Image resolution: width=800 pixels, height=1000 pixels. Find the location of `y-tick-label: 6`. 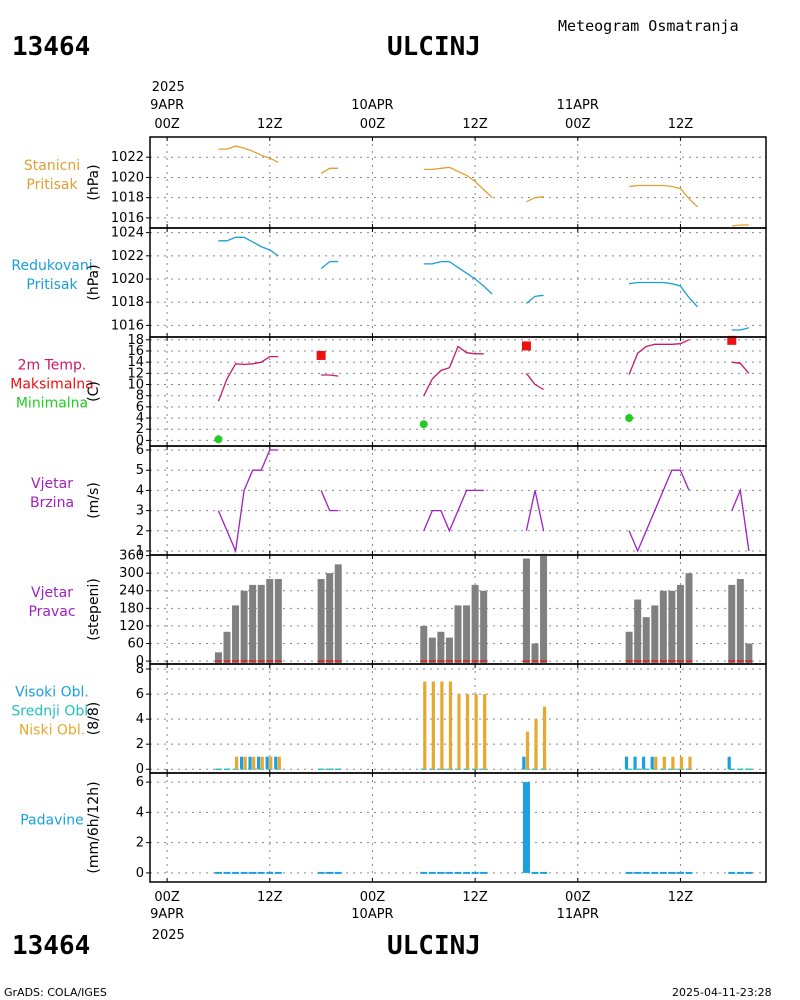

y-tick-label: 6 is located at coordinates (140, 407).